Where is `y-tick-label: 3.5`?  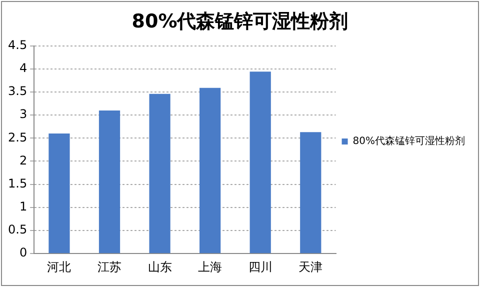 y-tick-label: 3.5 is located at coordinates (18, 91).